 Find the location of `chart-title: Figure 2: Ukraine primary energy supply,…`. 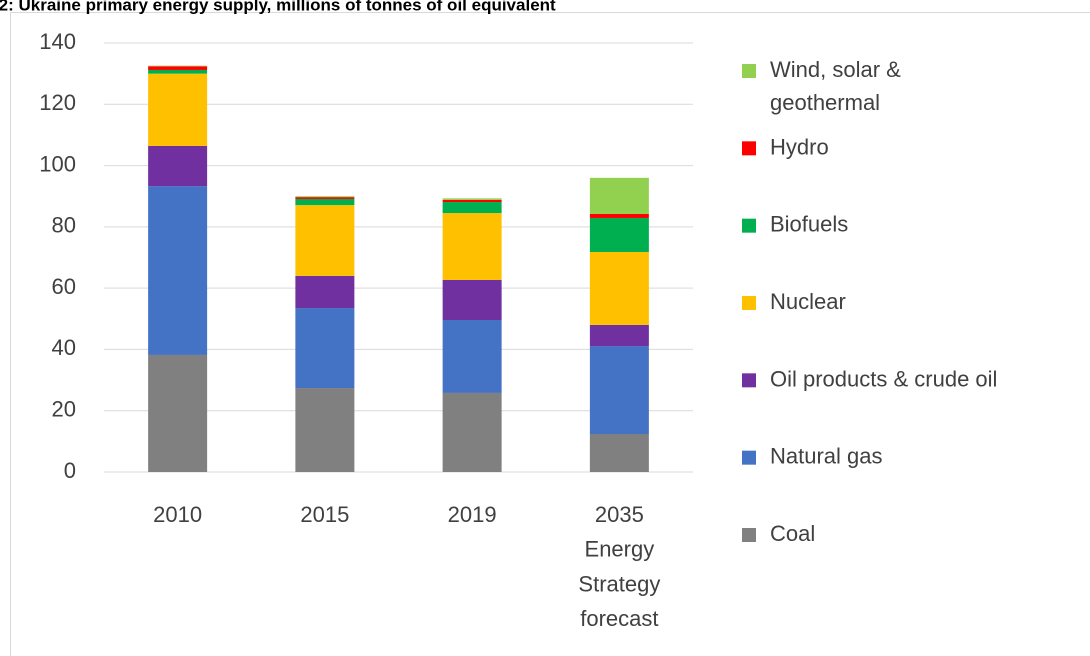

chart-title: Figure 2: Ukraine primary energy supply,… is located at coordinates (278, 7).